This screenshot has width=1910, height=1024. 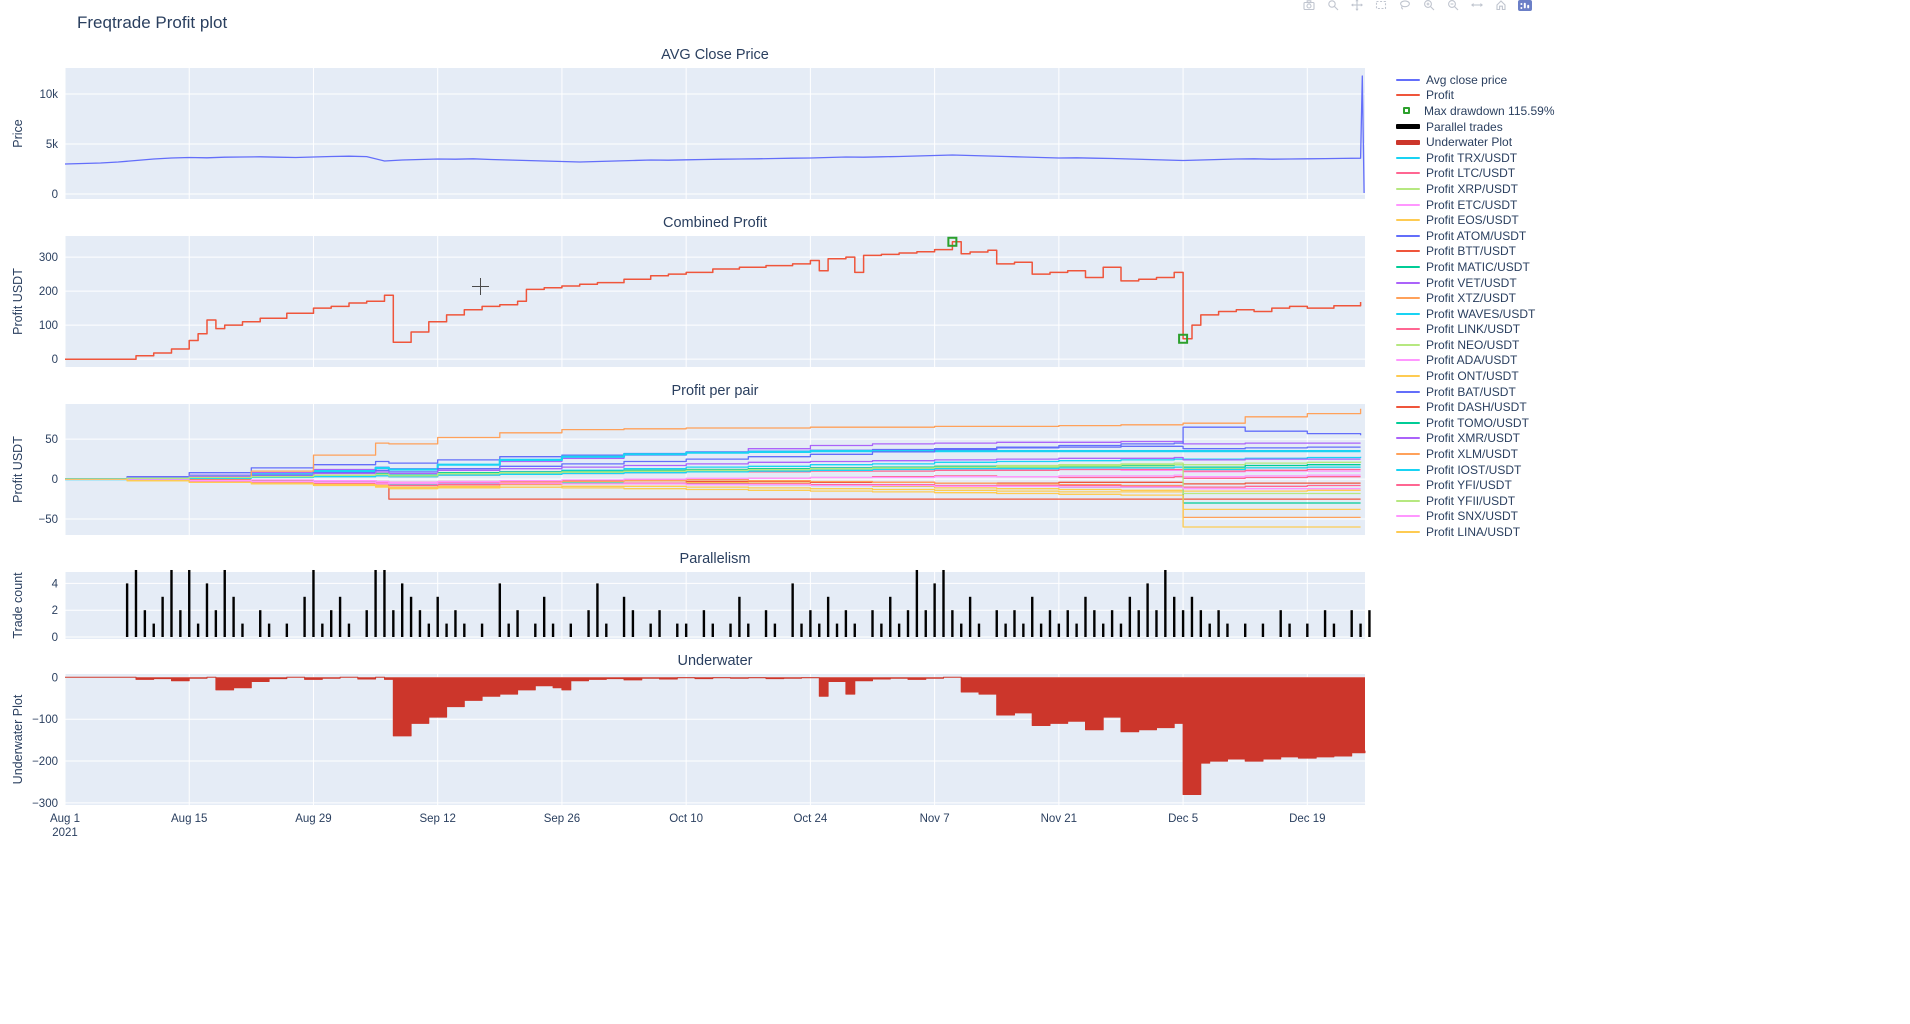 What do you see at coordinates (1357, 5) in the screenshot?
I see `modebar-pan-button` at bounding box center [1357, 5].